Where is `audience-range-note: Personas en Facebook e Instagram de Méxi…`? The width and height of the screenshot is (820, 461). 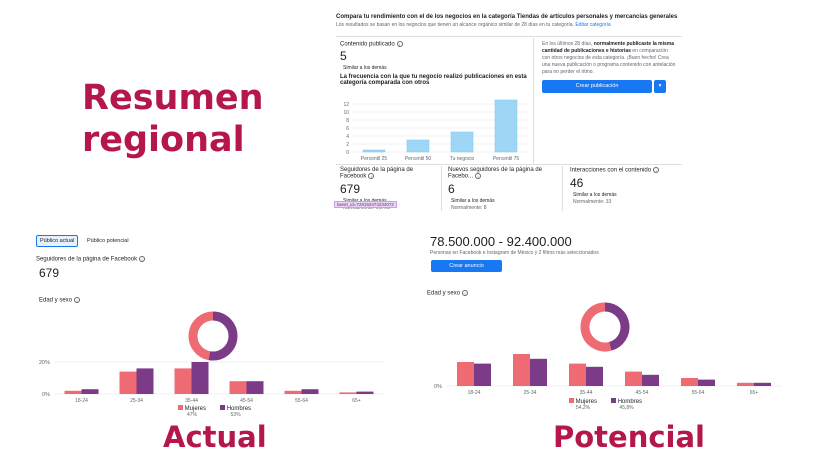
audience-range-note: Personas en Facebook e Instagram de Méxi… is located at coordinates (514, 253).